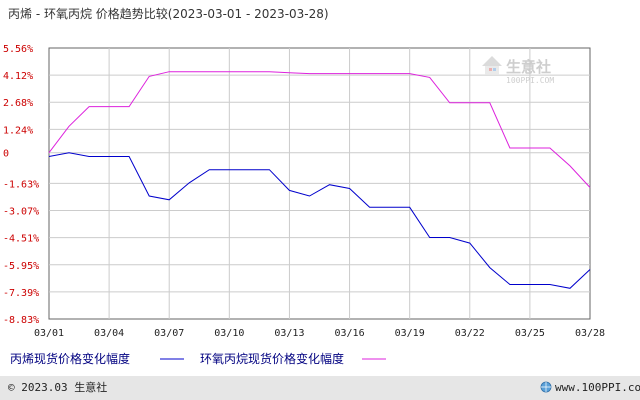 This screenshot has height=400, width=640. What do you see at coordinates (21, 239) in the screenshot?
I see `y-tick-label: -4.51%` at bounding box center [21, 239].